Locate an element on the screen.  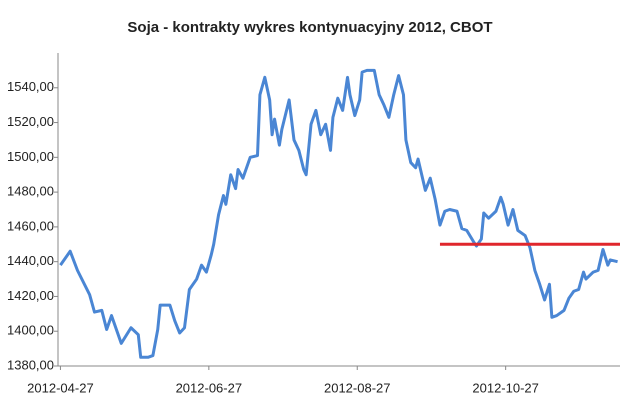
y-tick-label: 1520,00 is located at coordinates (30, 121).